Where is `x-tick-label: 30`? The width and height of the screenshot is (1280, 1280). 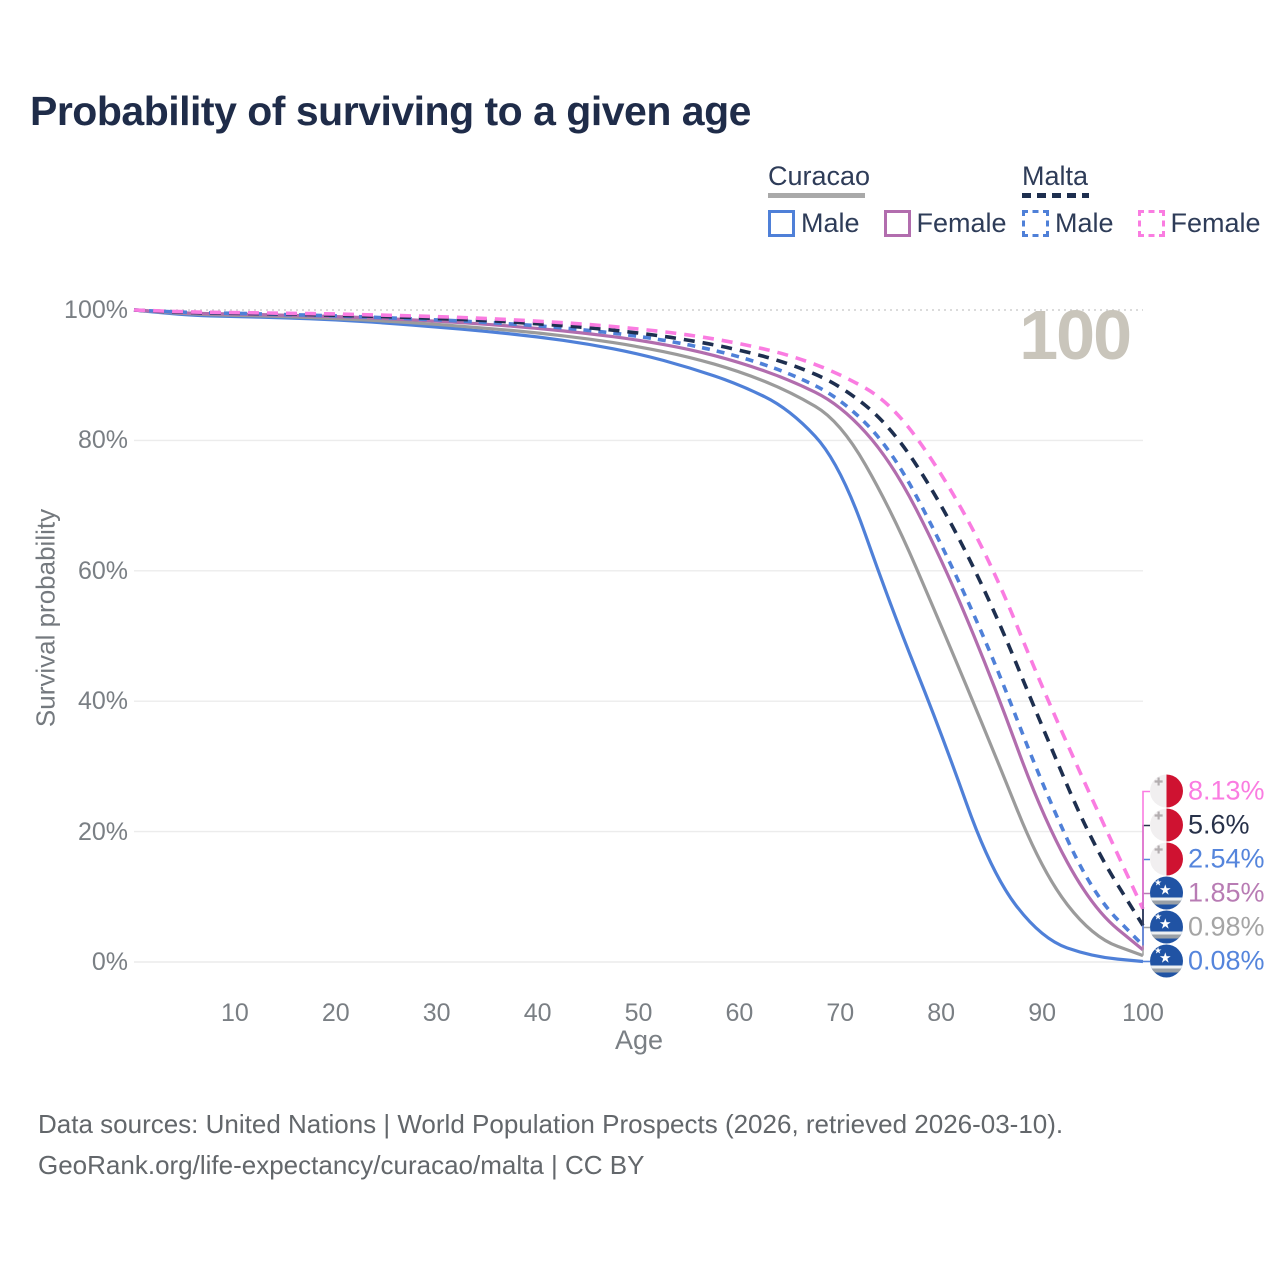 x-tick-label: 30 is located at coordinates (436, 1013).